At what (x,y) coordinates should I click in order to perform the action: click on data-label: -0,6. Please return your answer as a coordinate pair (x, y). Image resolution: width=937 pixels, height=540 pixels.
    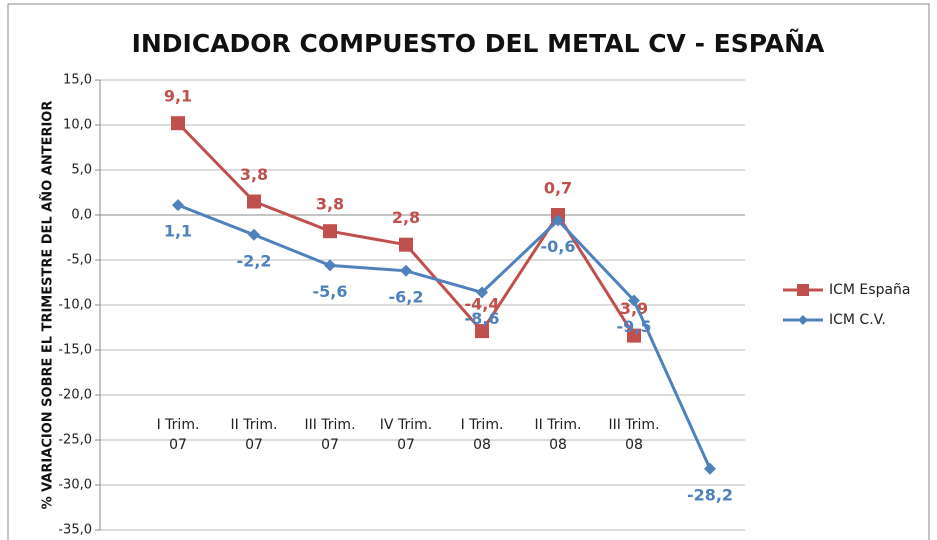
    Looking at the image, I should click on (558, 246).